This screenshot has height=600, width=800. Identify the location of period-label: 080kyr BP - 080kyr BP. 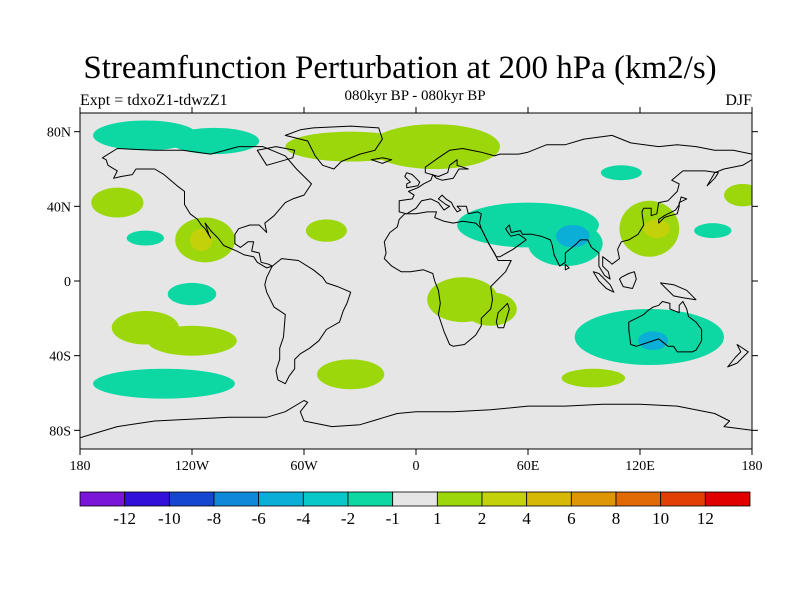
(415, 96).